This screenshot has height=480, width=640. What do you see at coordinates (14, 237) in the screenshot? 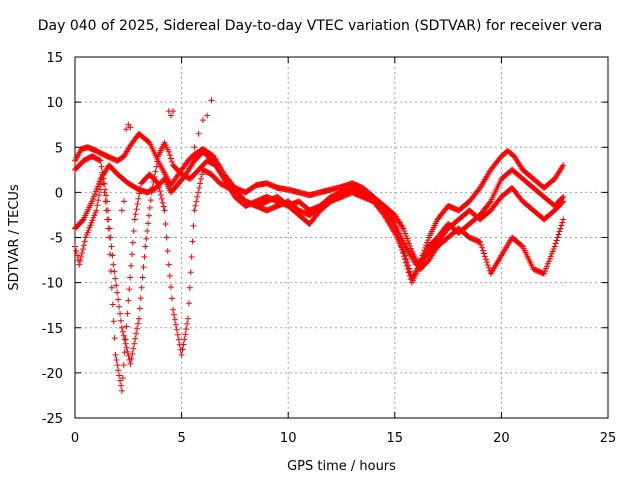
I see `y-axis-label: SDTVAR / TECUs` at bounding box center [14, 237].